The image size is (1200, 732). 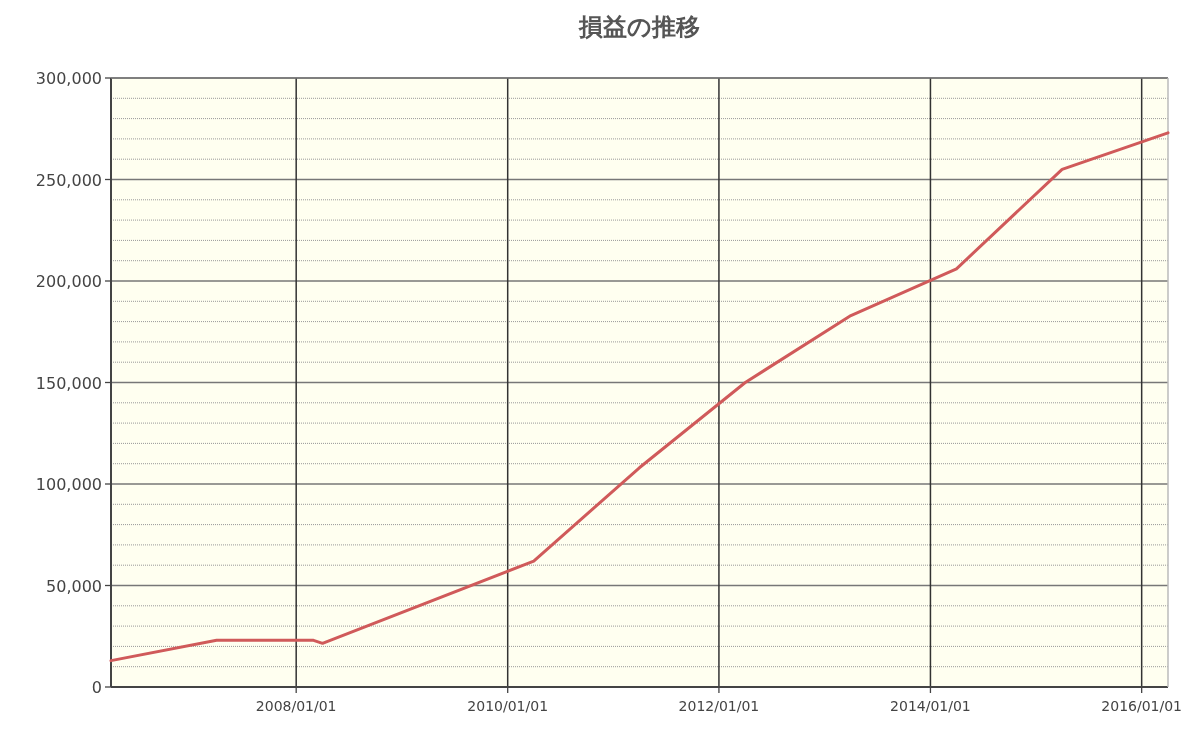 What do you see at coordinates (68, 281) in the screenshot?
I see `y-tick-label: 200,000` at bounding box center [68, 281].